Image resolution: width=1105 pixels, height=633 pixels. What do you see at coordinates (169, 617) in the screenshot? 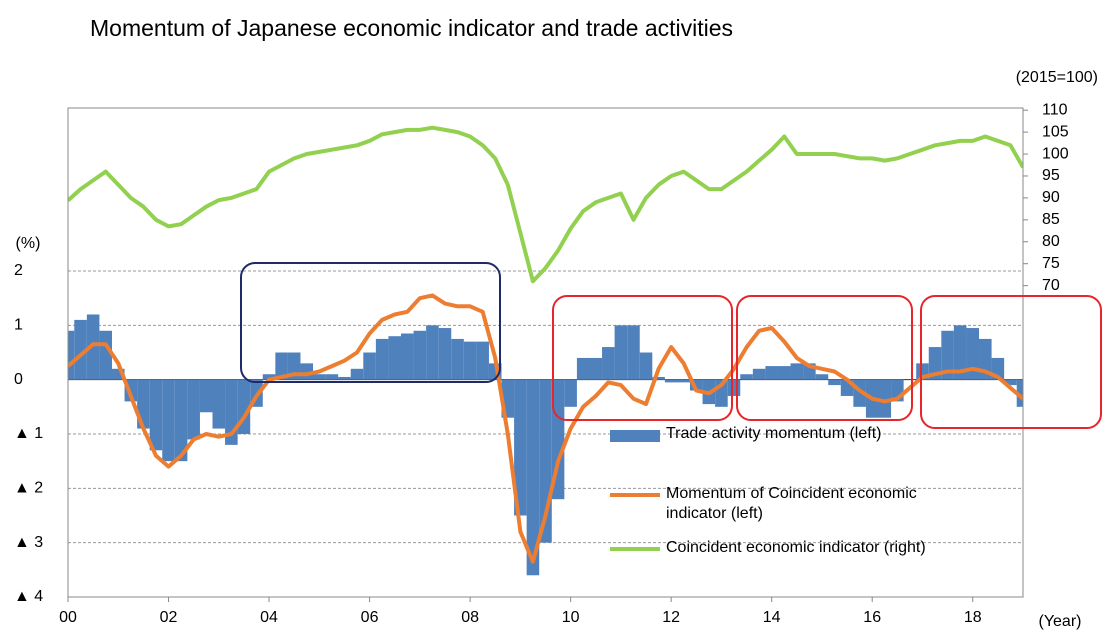
I see `x-tick-label: 02` at bounding box center [169, 617].